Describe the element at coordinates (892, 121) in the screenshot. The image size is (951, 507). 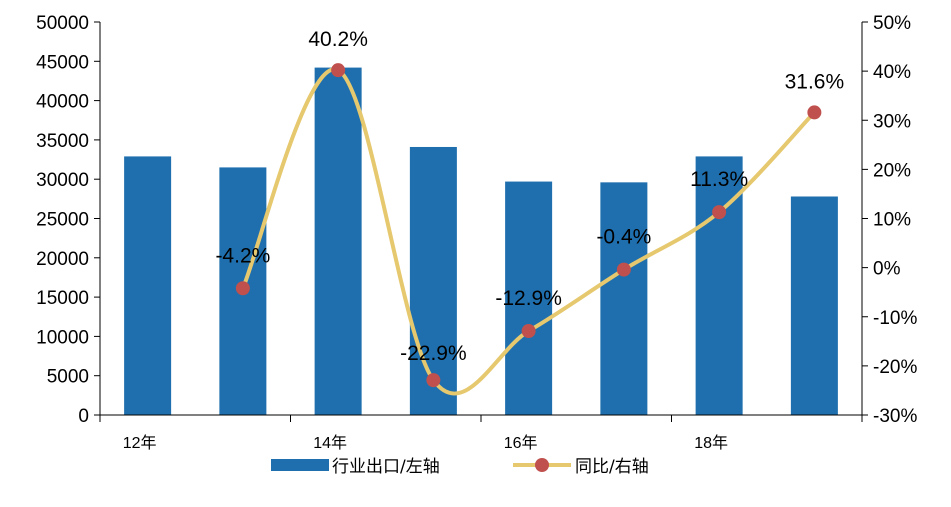
I see `right-tick-label: 30%` at that location.